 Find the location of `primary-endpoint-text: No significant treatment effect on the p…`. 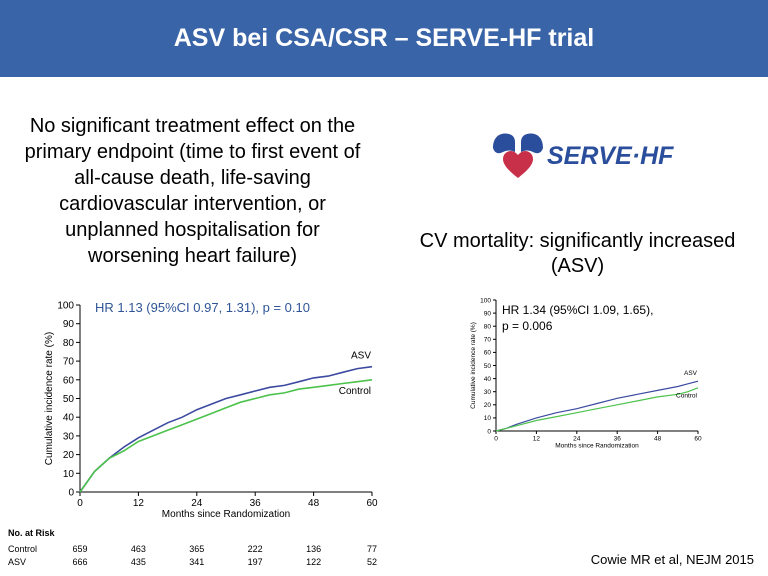

primary-endpoint-text: No significant treatment effect on the p… is located at coordinates (192, 191).